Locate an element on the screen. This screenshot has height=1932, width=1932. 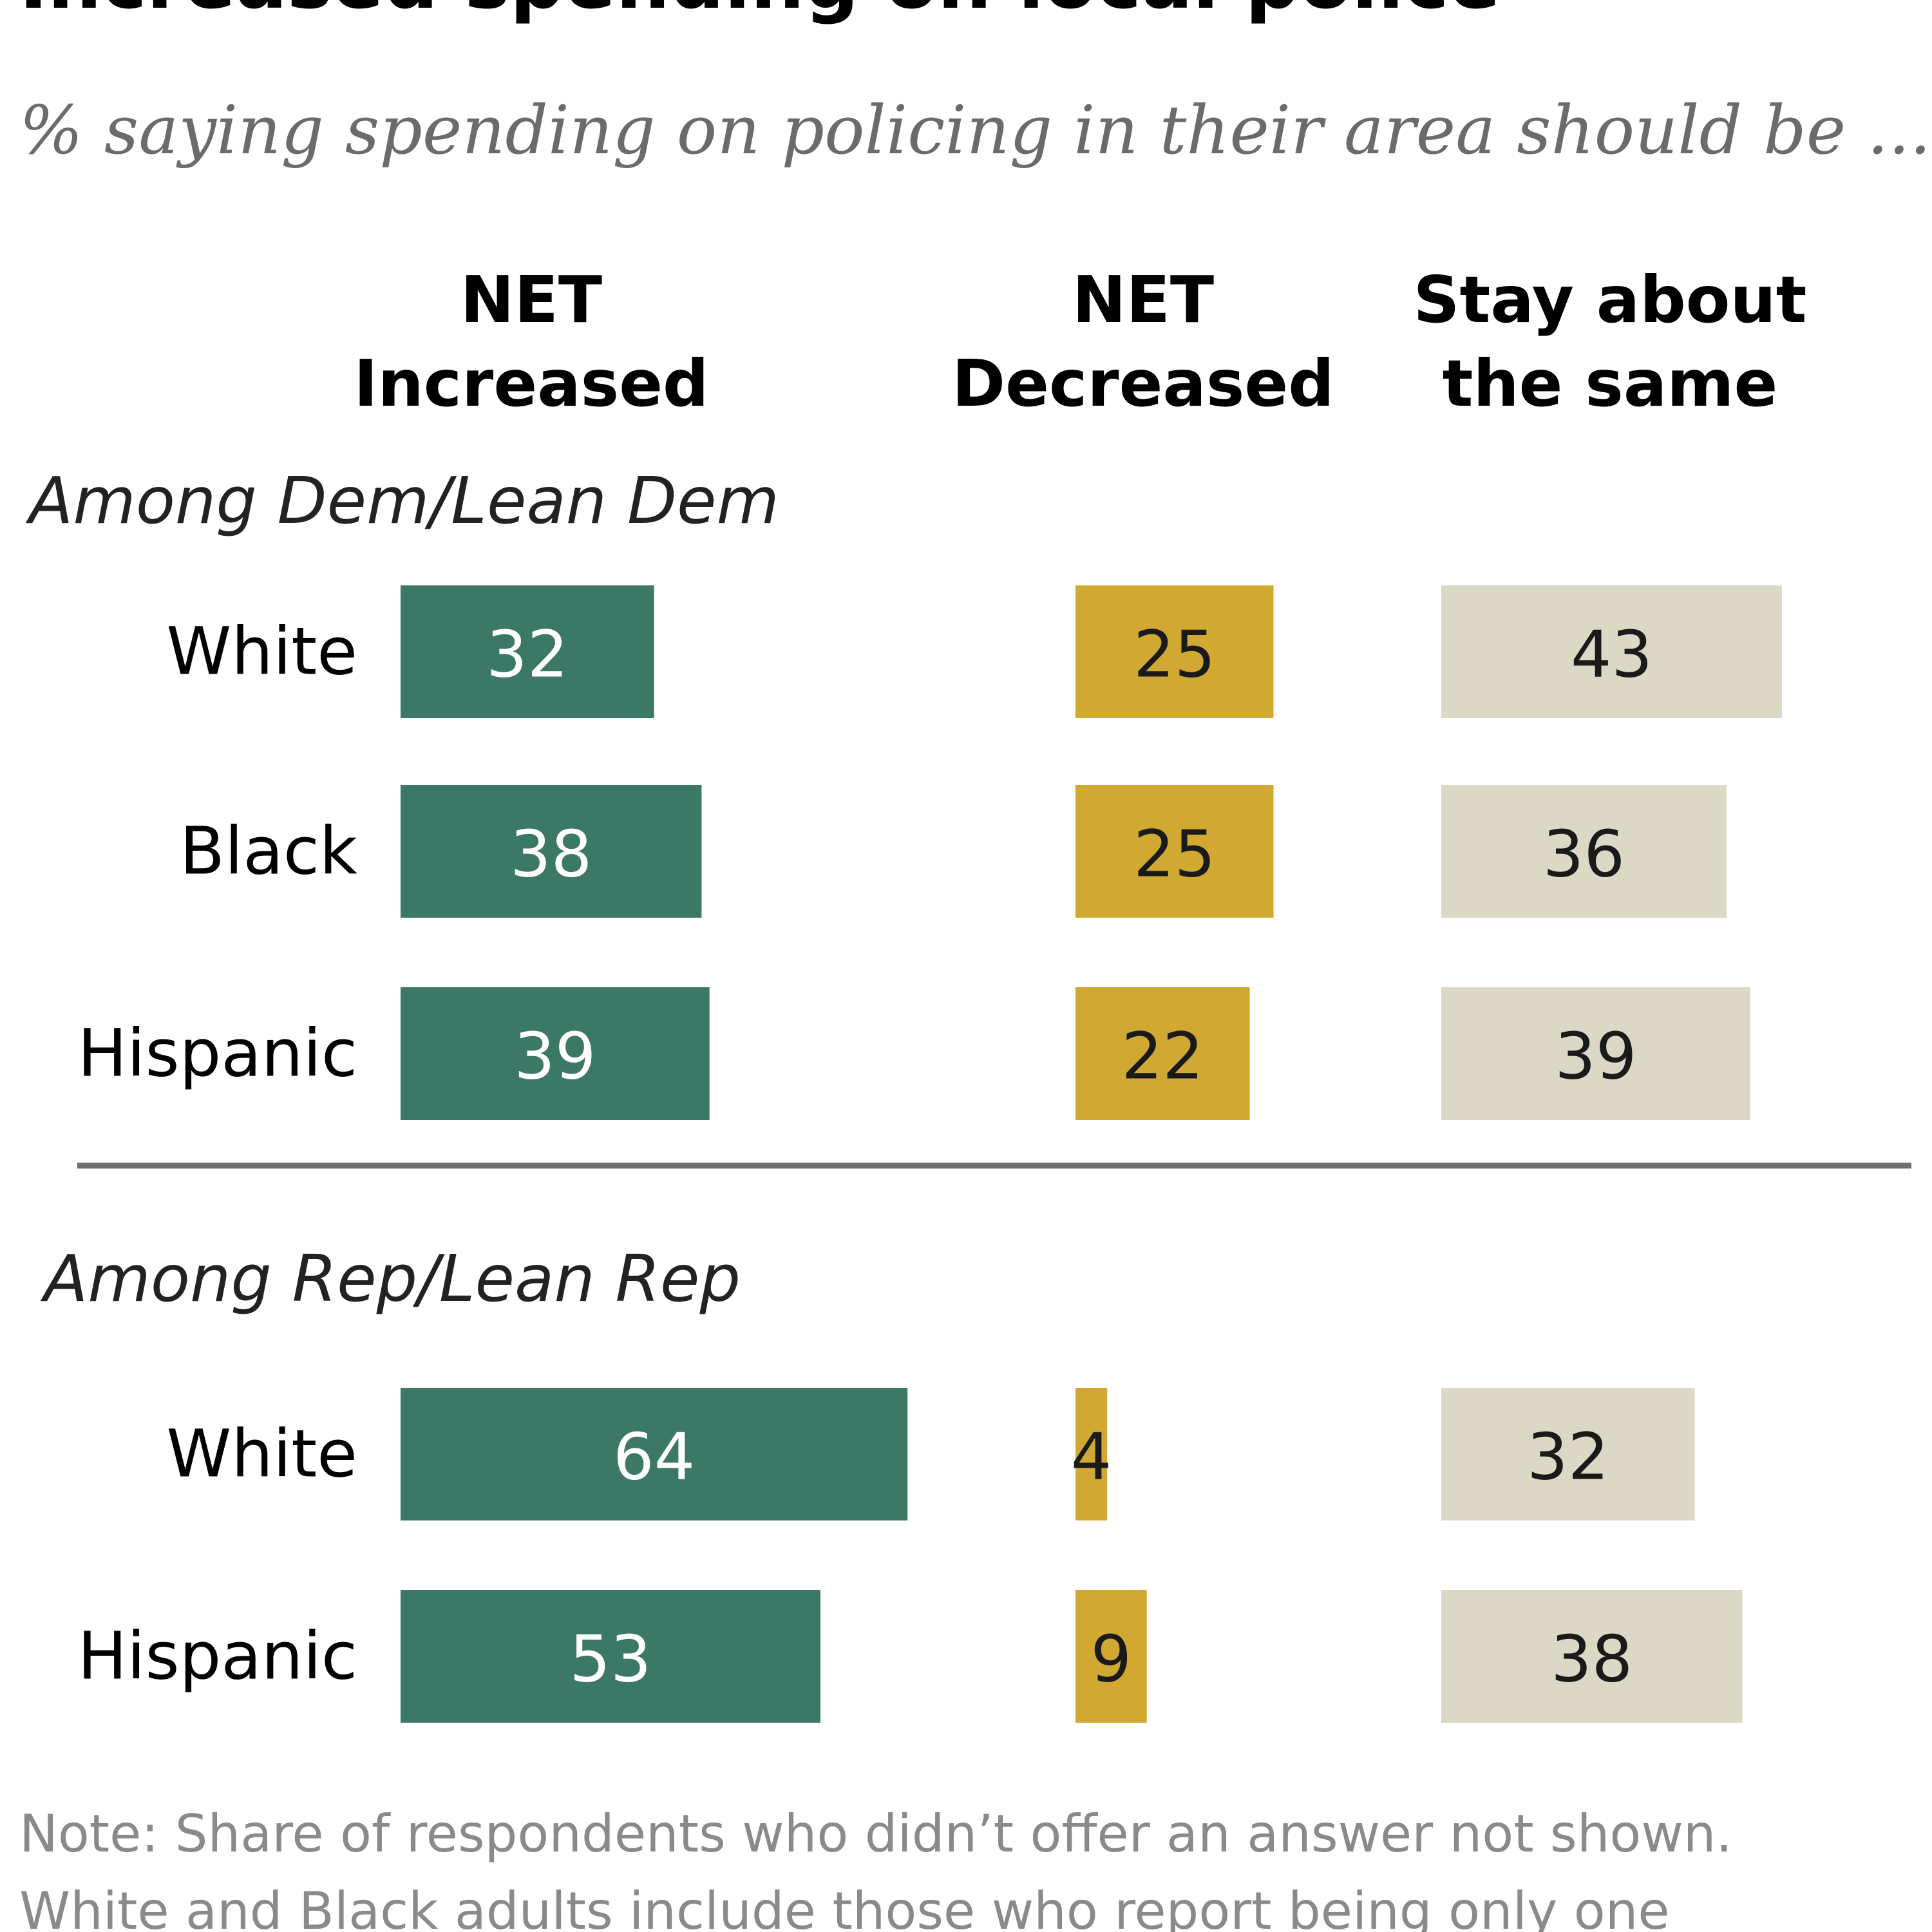
value-label-increased-dem-black: 38 is located at coordinates (551, 854).